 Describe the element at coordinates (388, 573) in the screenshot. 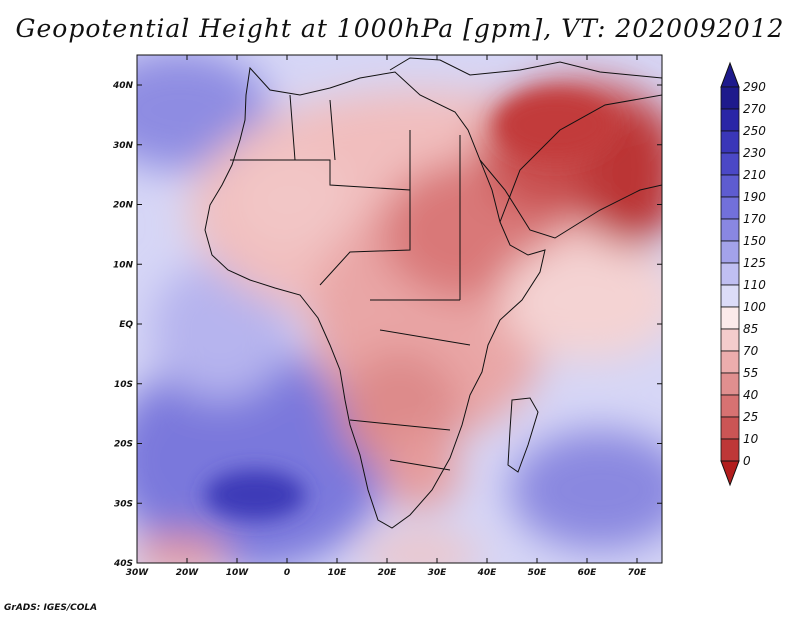

I see `lon-label: 20E` at that location.